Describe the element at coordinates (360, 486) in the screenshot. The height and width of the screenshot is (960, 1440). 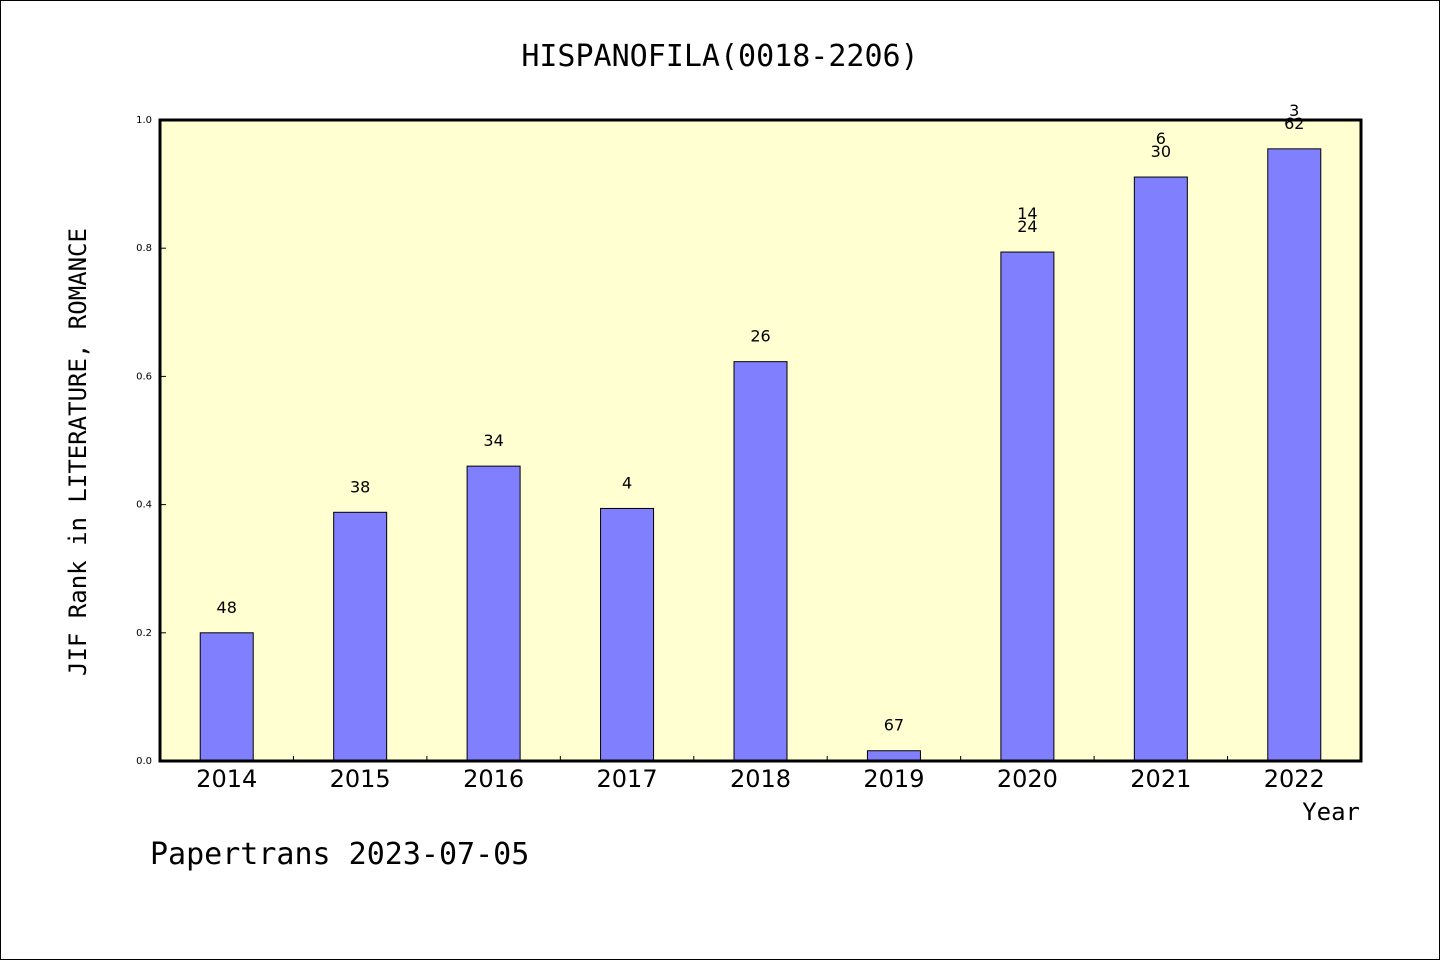
I see `data-label: 38` at that location.